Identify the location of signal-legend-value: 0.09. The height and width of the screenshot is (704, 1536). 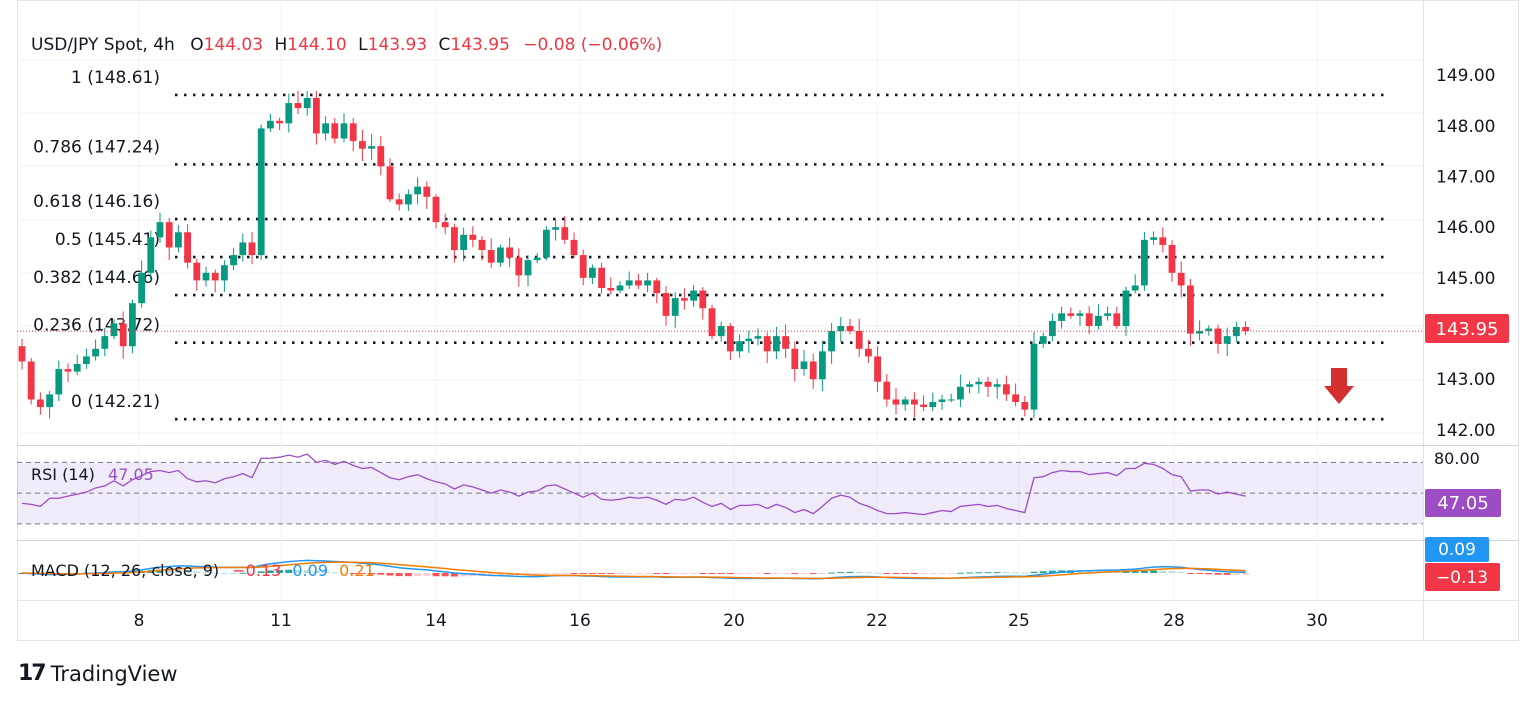
(310, 570).